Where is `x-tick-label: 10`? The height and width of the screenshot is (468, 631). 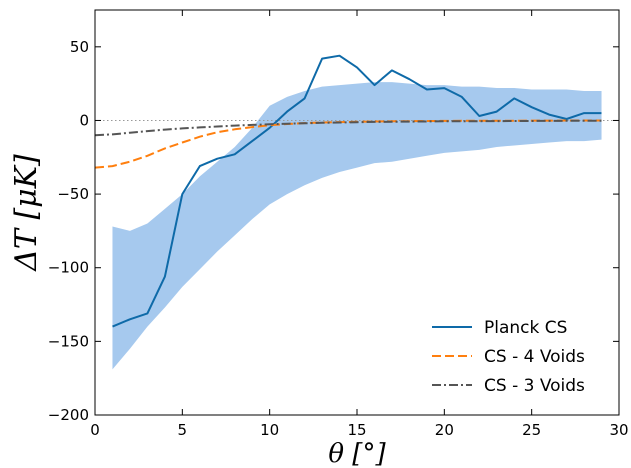 x-tick-label: 10 is located at coordinates (269, 430).